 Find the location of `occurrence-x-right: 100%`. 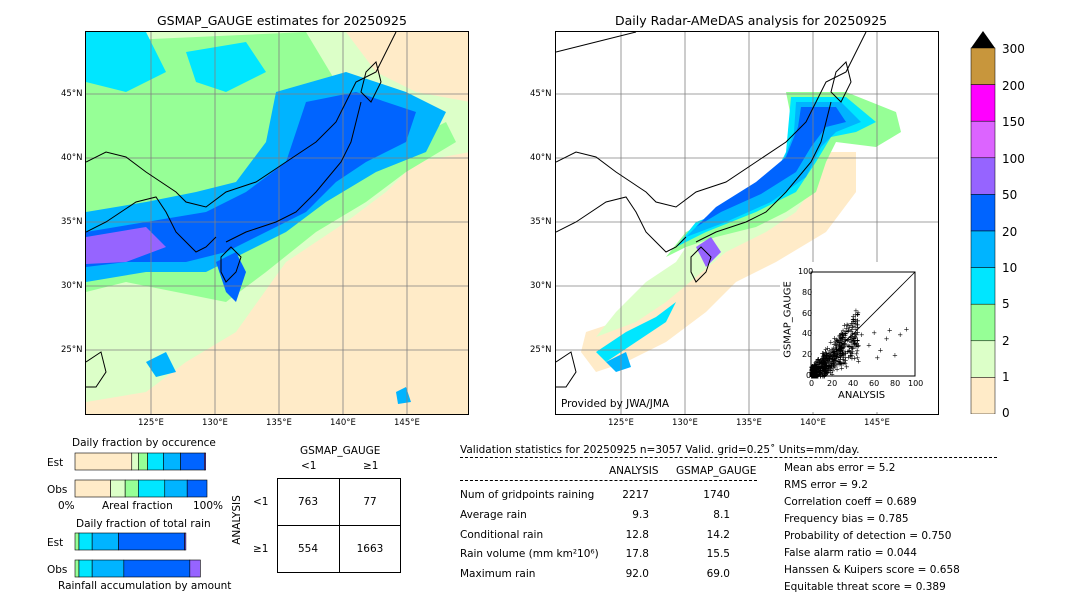

occurrence-x-right: 100% is located at coordinates (208, 506).